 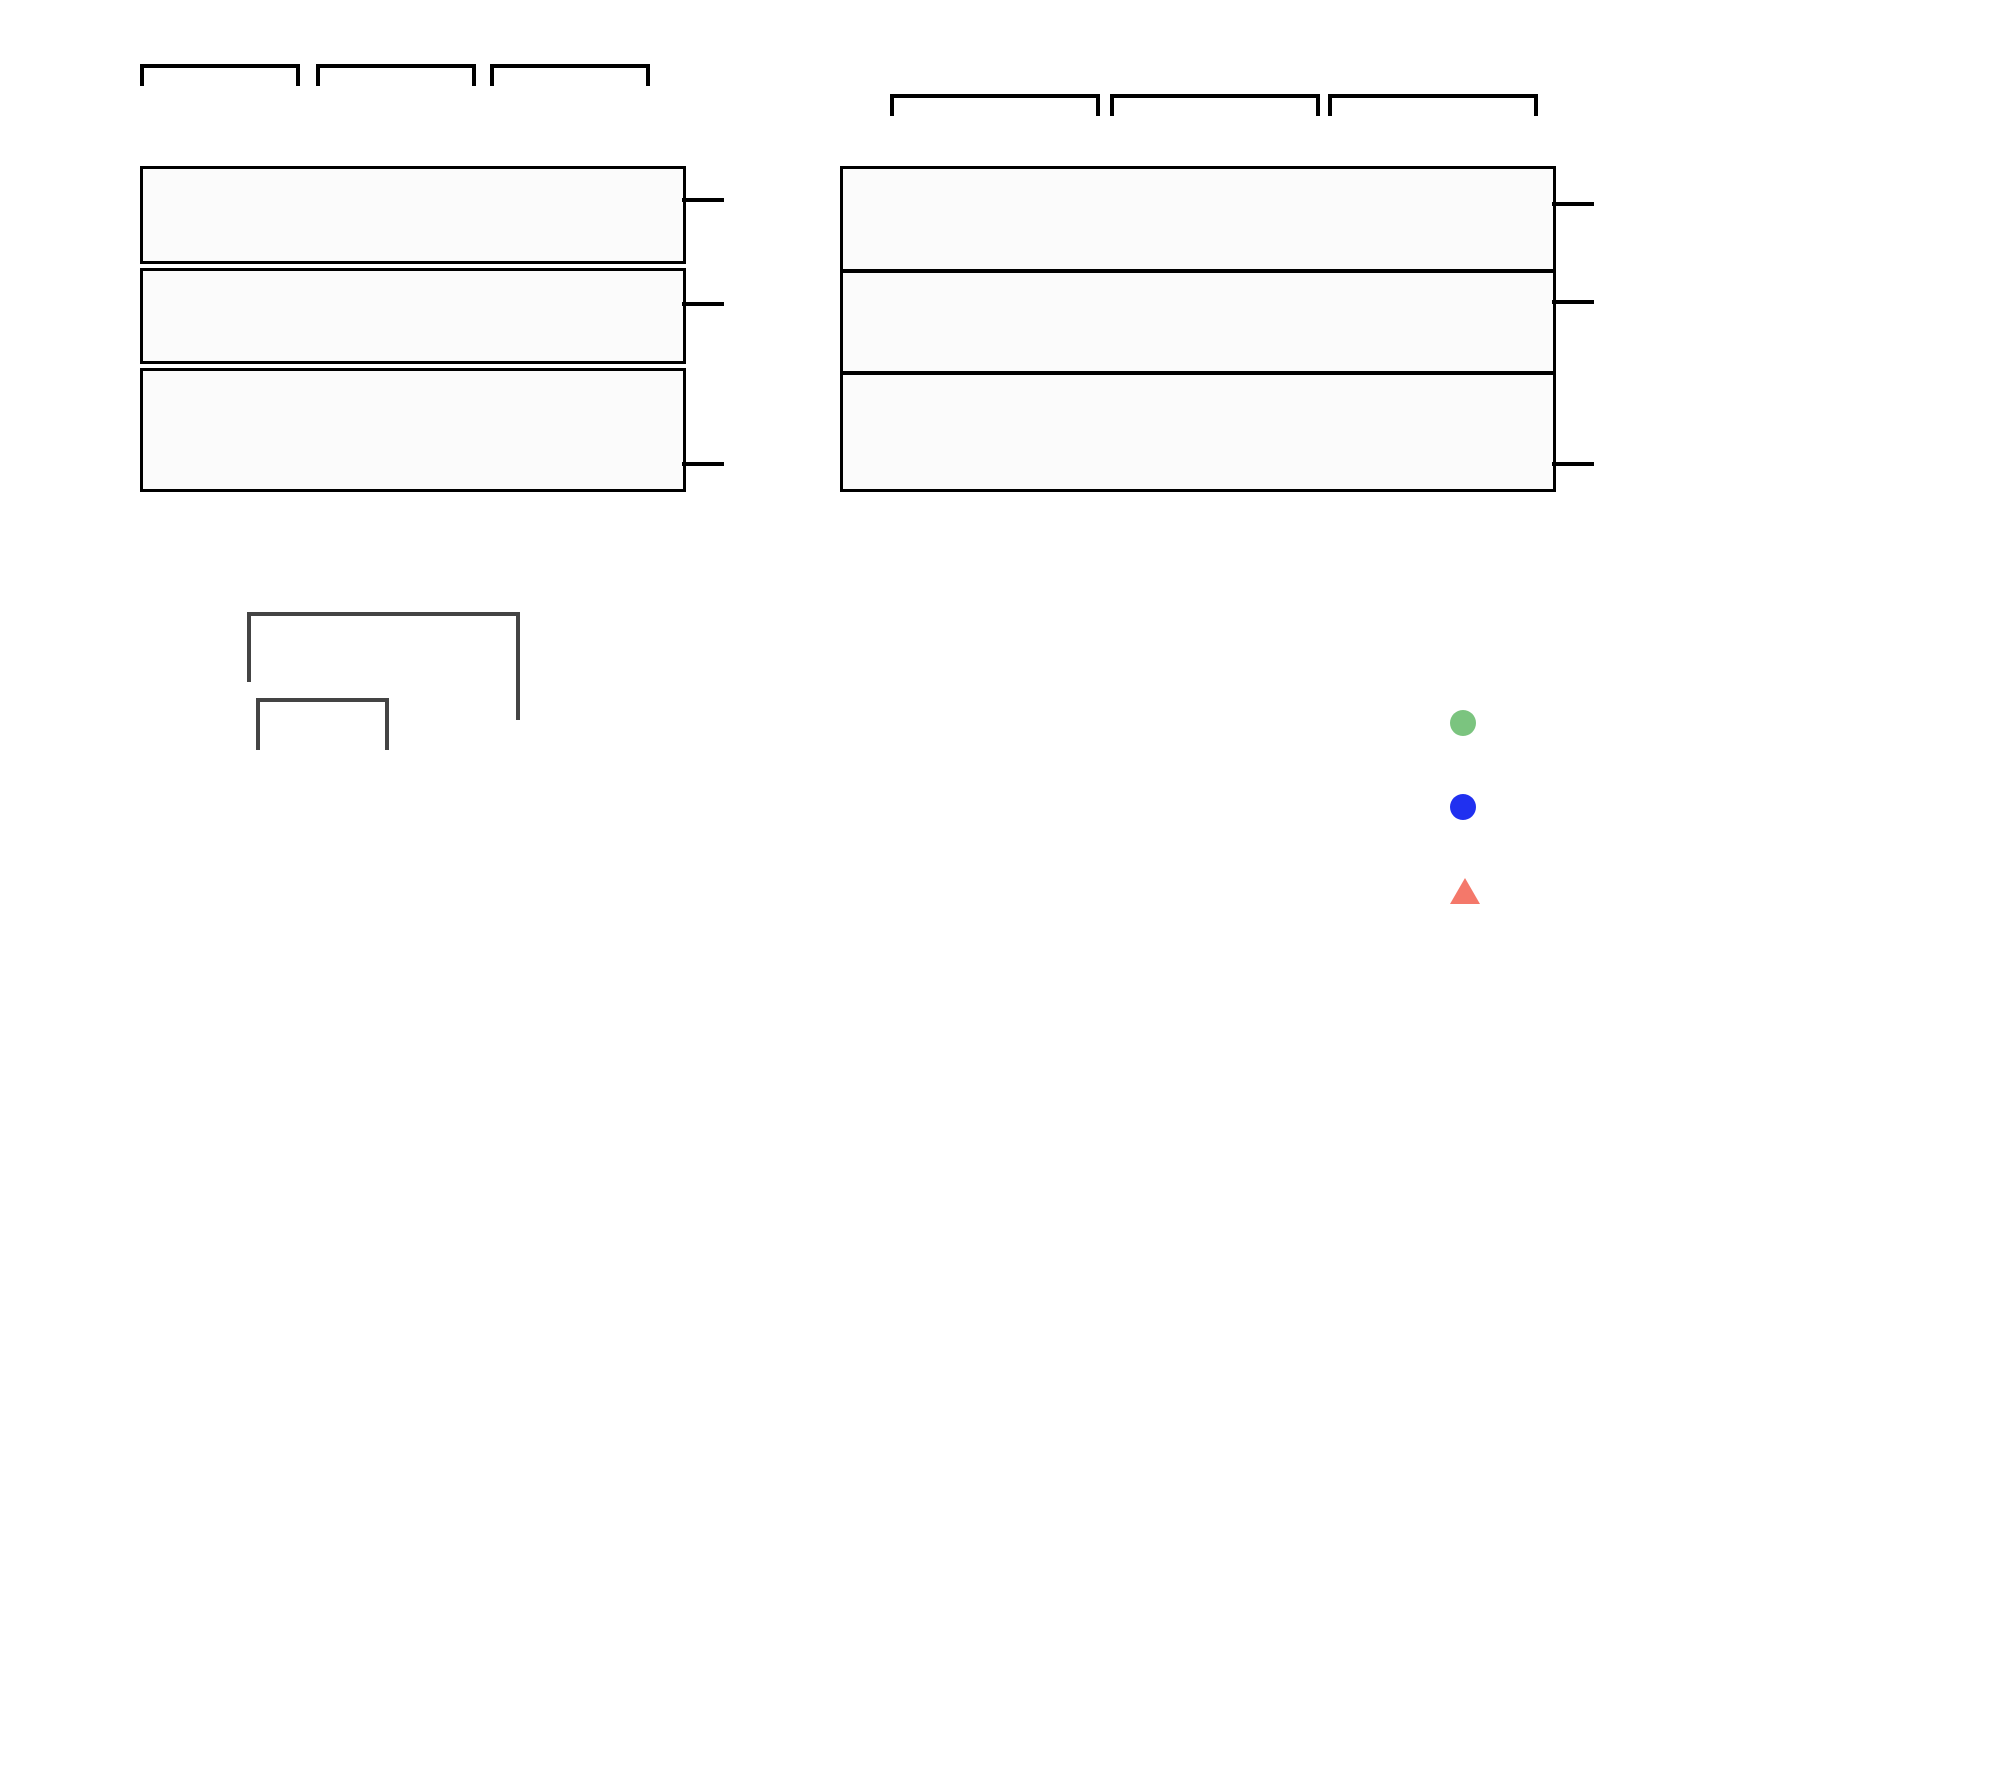 What do you see at coordinates (1465, 891) in the screenshot?
I see `legend-marker-triangle-red` at bounding box center [1465, 891].